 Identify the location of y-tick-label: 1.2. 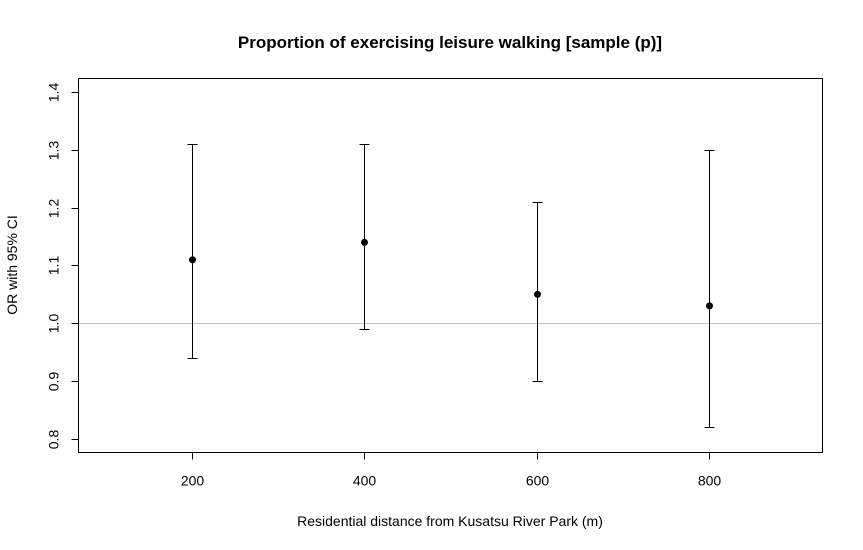
(54, 209).